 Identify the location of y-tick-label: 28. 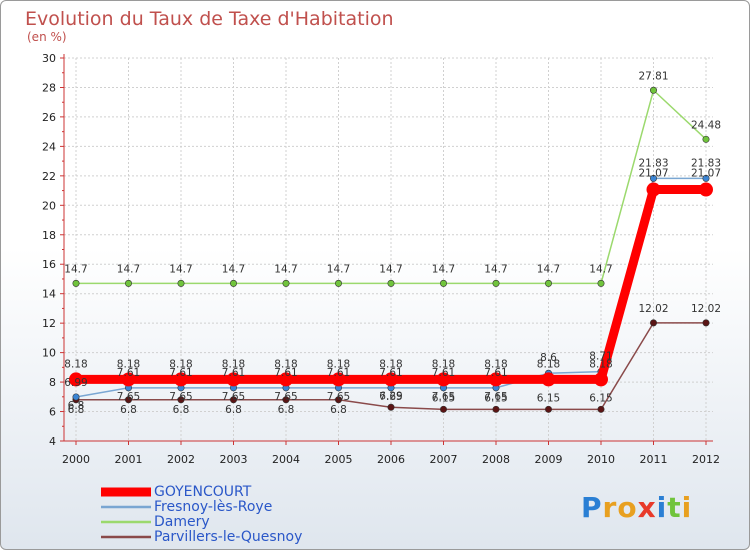
(49, 87).